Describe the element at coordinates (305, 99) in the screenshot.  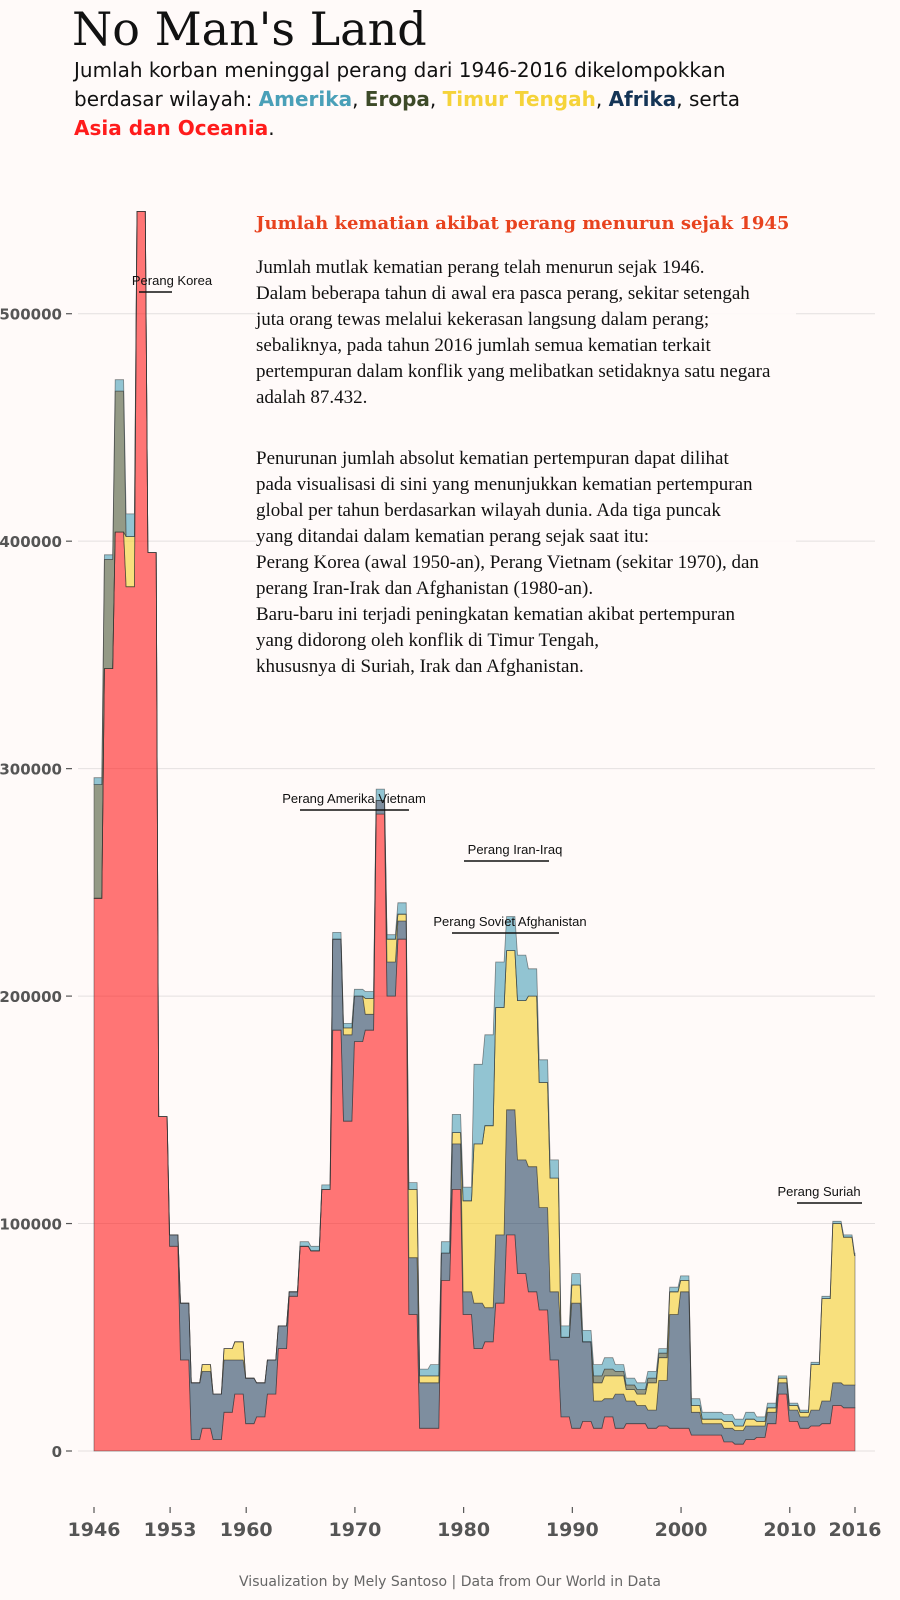
I see `legend-amerika: Amerika` at that location.